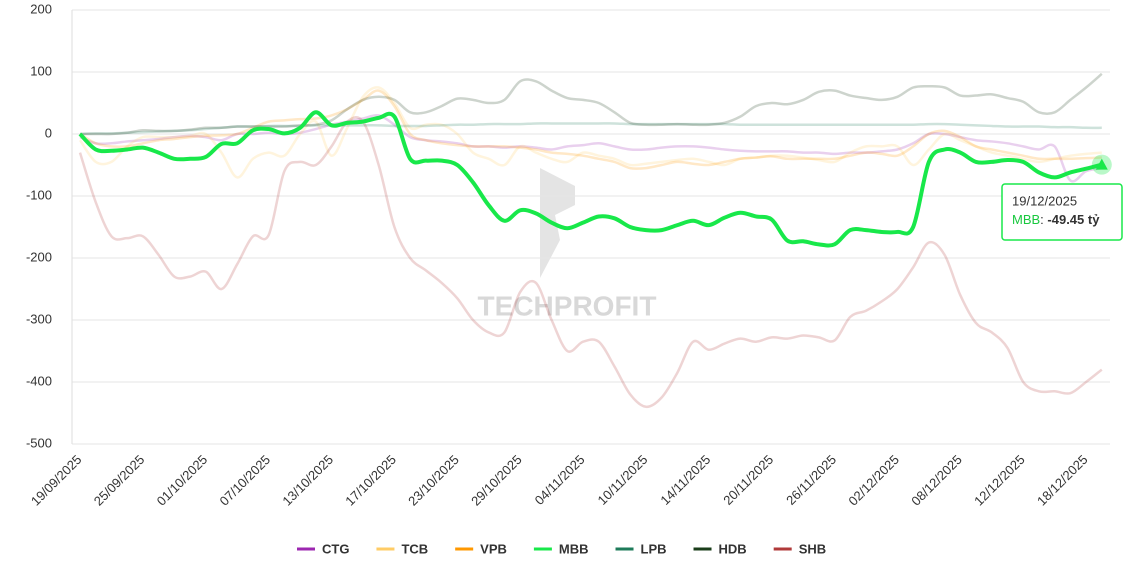  I want to click on legend-label: VPB, so click(493, 548).